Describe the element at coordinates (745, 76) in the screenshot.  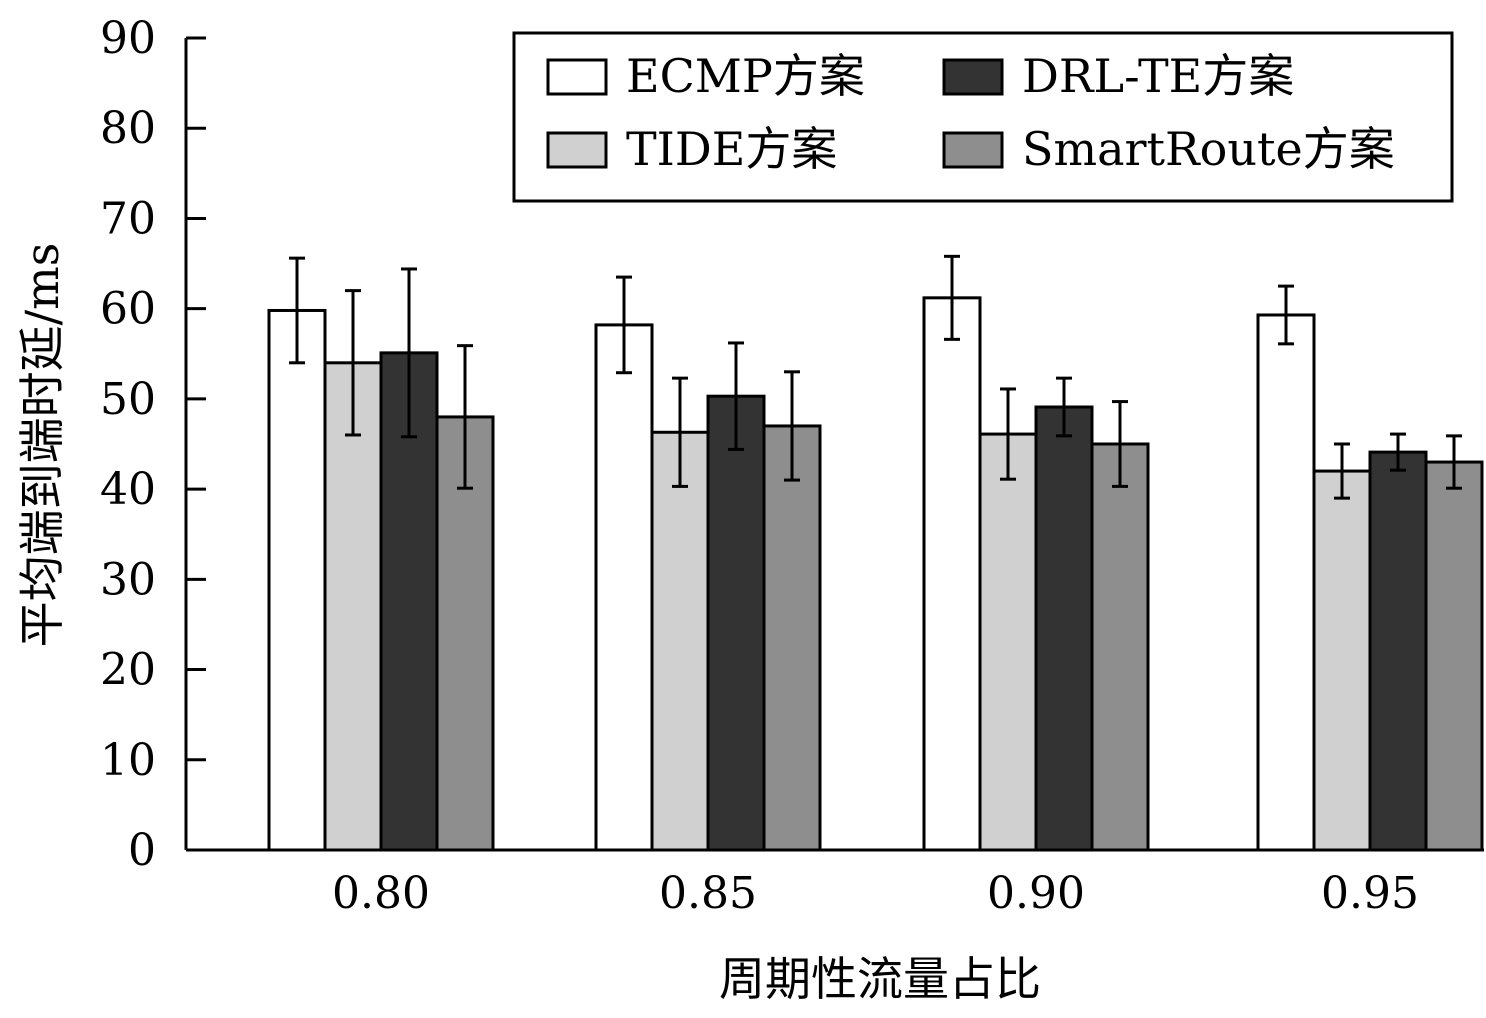
I see `legend-label: ECMP方案` at that location.